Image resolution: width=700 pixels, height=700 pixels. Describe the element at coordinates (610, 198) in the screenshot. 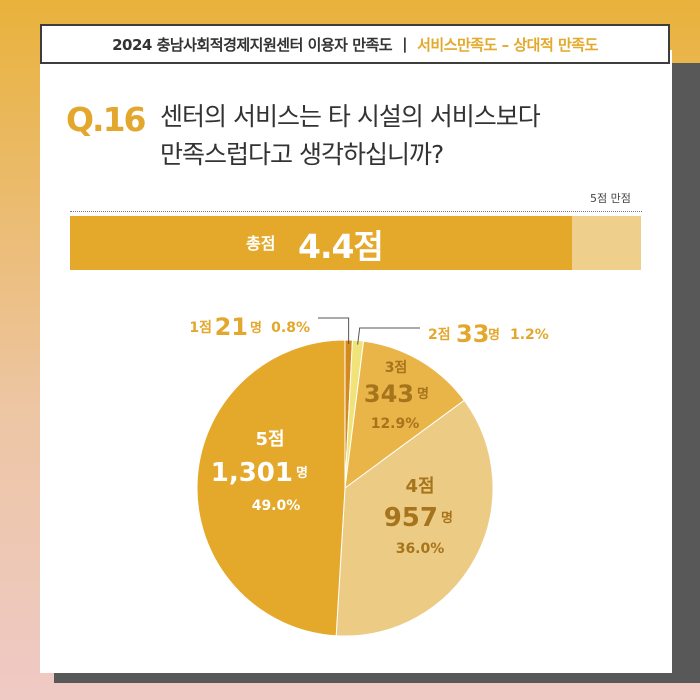

I see `full-score-label: 5점 만점` at that location.